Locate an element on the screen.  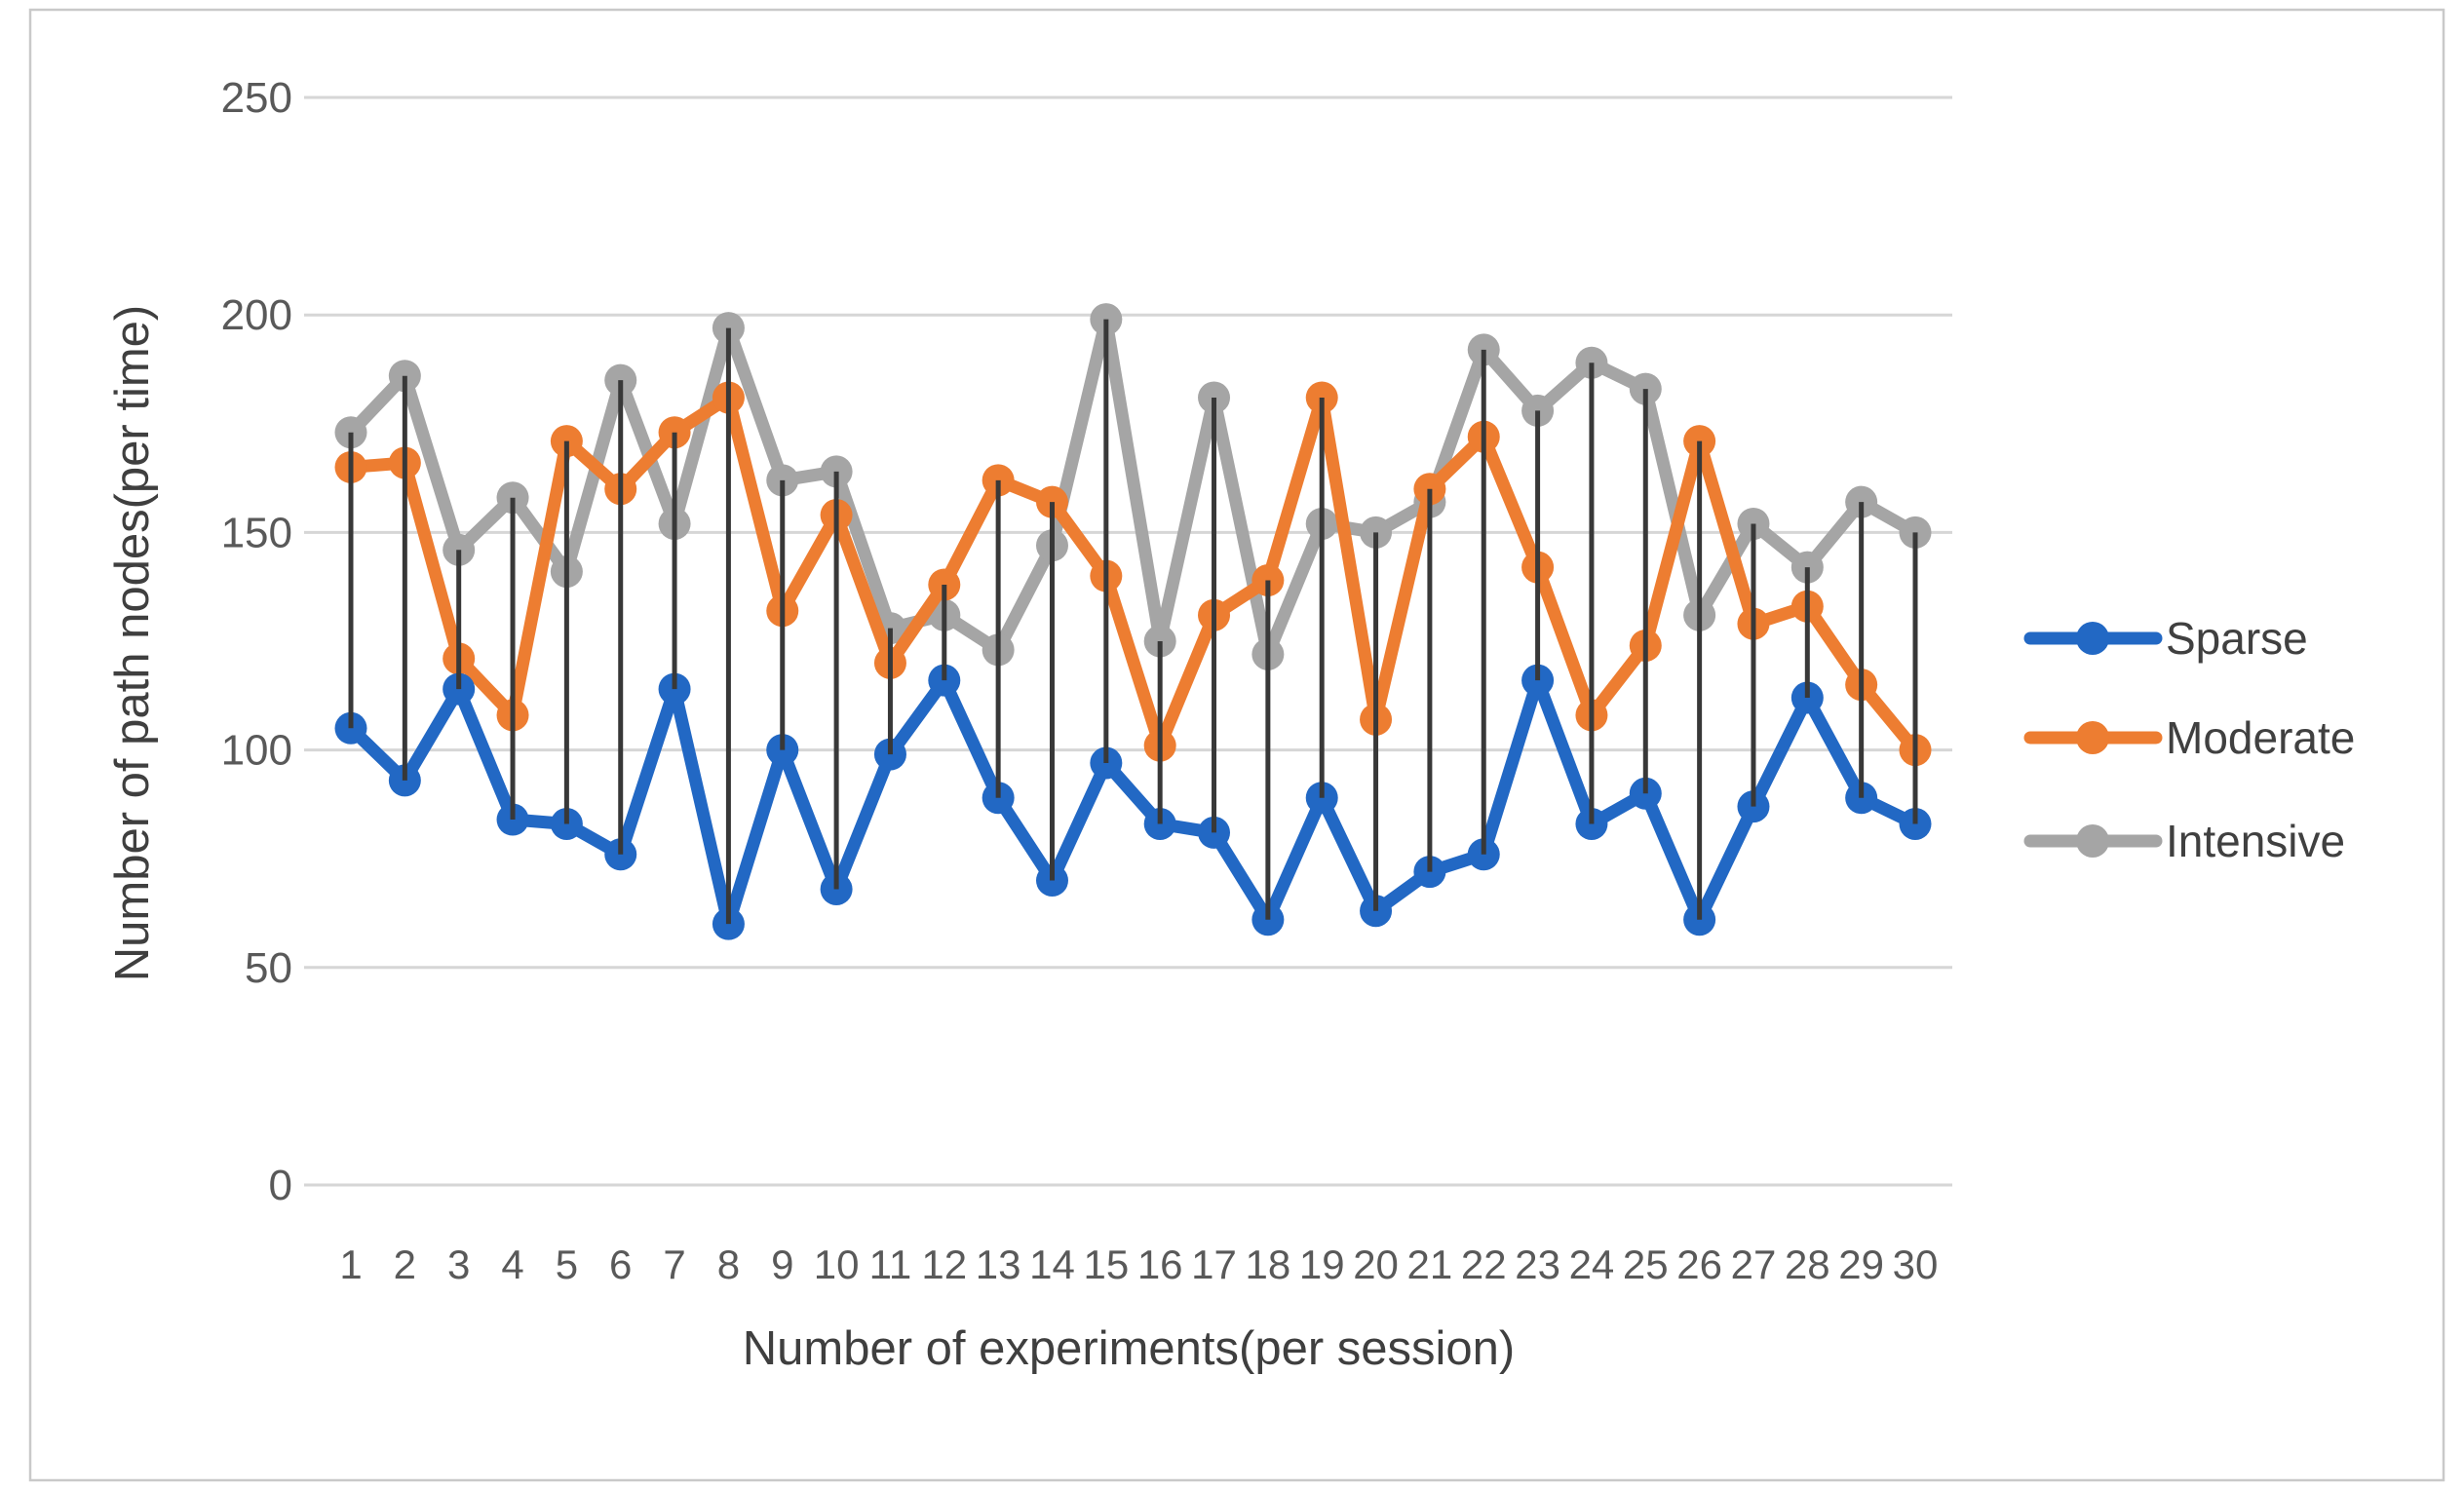
y-tick-label: 50 is located at coordinates (268, 968).